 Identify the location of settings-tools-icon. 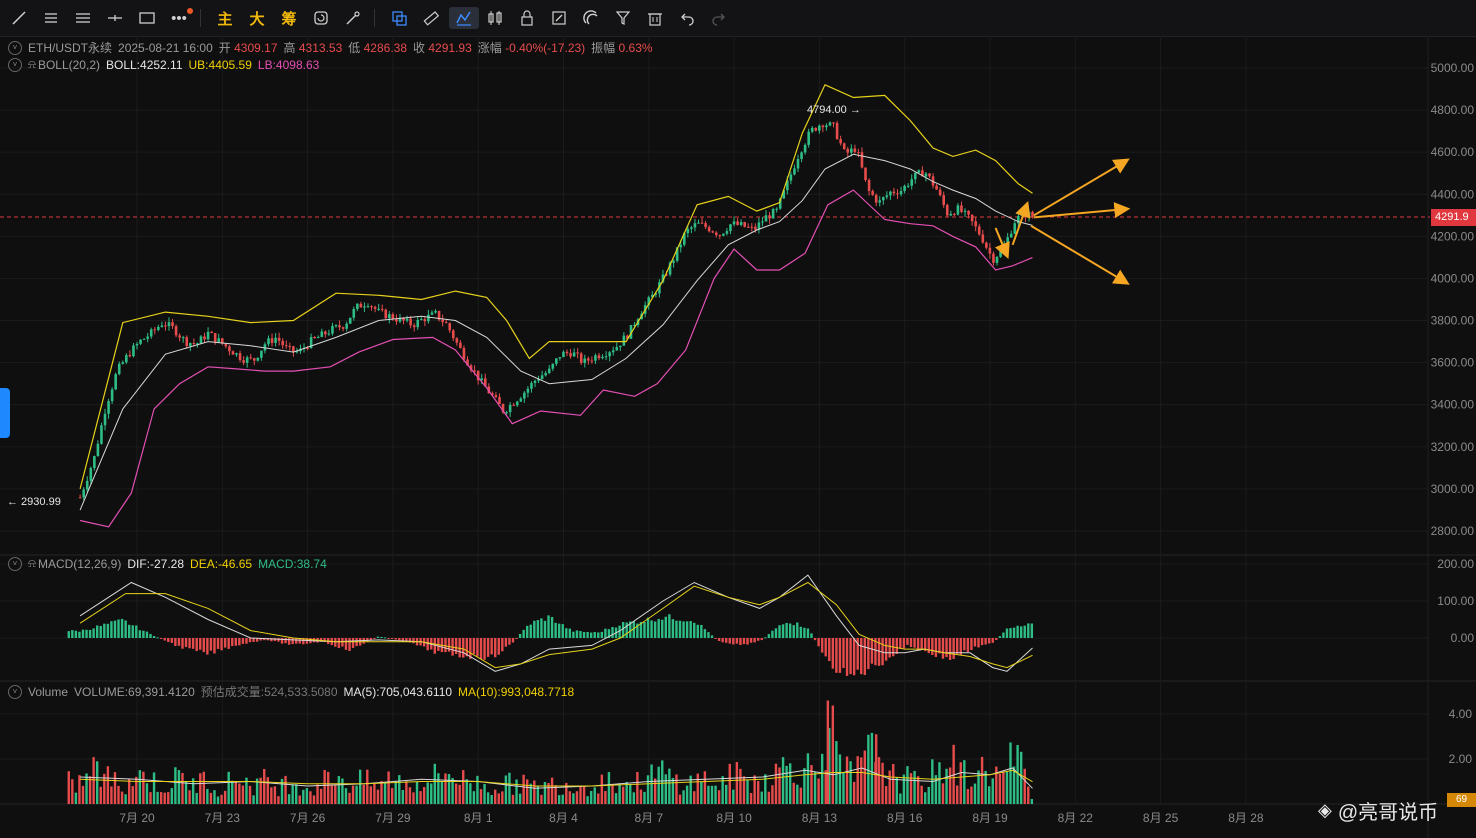
(353, 18).